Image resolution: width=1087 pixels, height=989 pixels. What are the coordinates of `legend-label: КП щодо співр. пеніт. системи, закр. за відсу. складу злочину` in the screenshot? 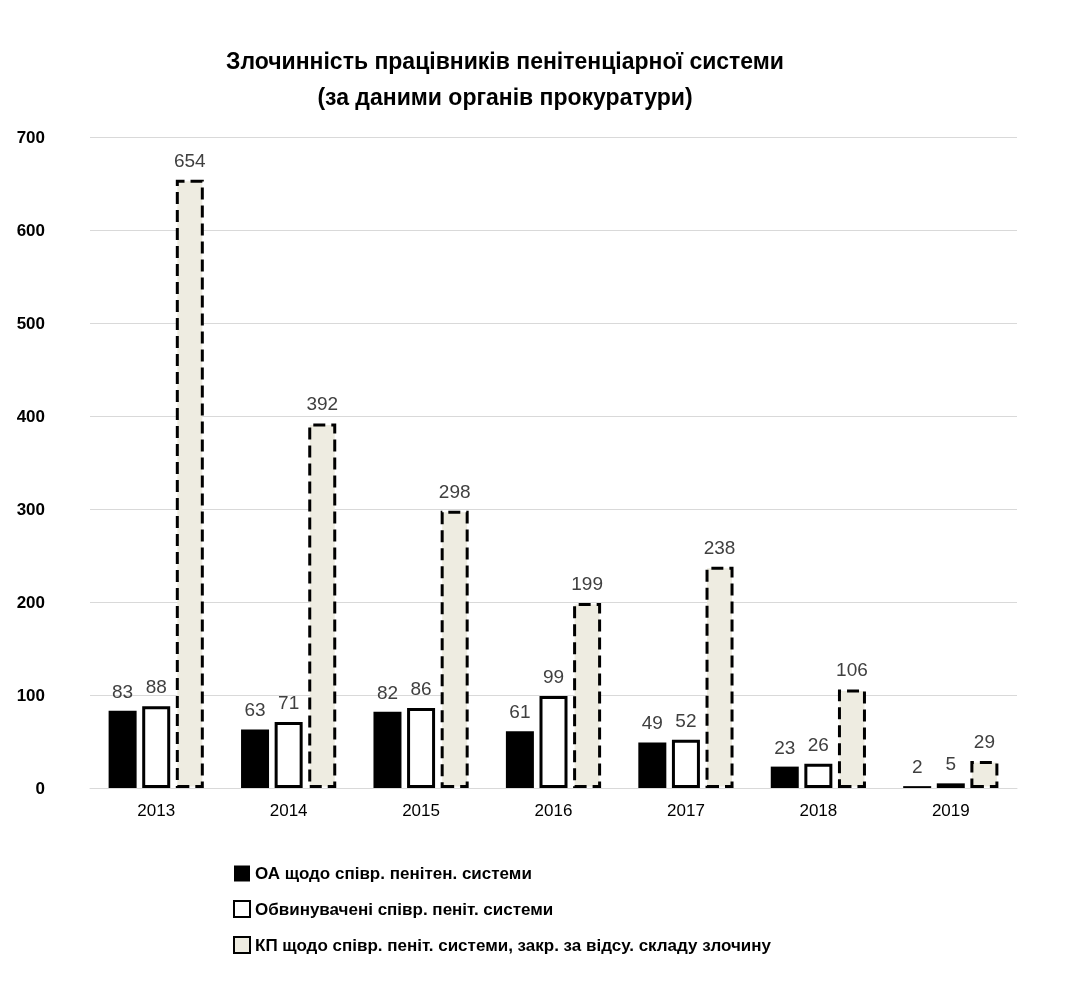 It's located at (513, 945).